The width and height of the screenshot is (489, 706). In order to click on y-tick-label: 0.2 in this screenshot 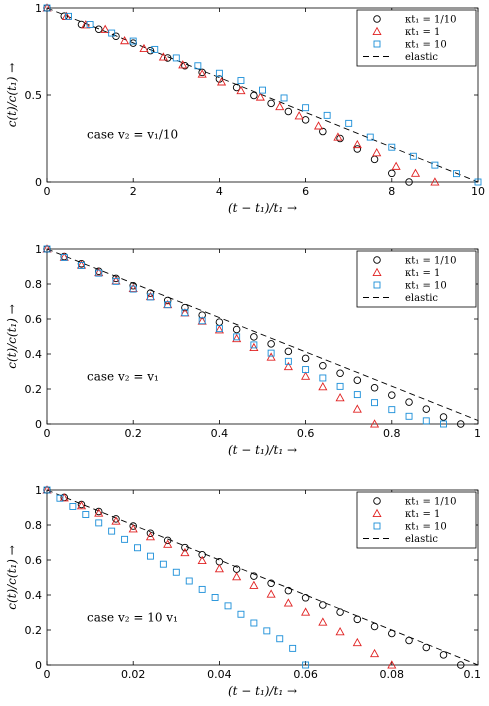, I will do `click(34, 630)`.